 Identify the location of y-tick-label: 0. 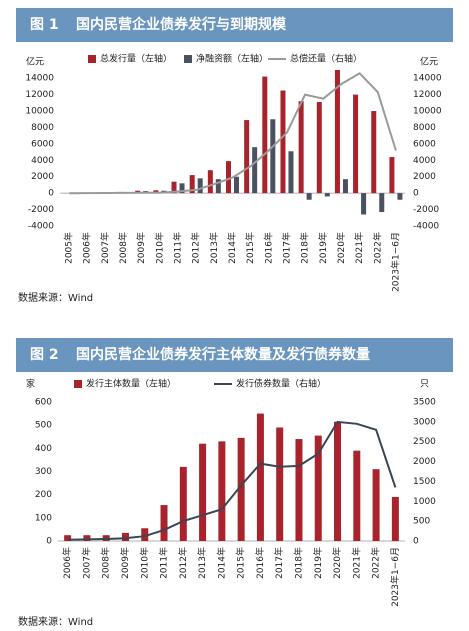
(51, 194).